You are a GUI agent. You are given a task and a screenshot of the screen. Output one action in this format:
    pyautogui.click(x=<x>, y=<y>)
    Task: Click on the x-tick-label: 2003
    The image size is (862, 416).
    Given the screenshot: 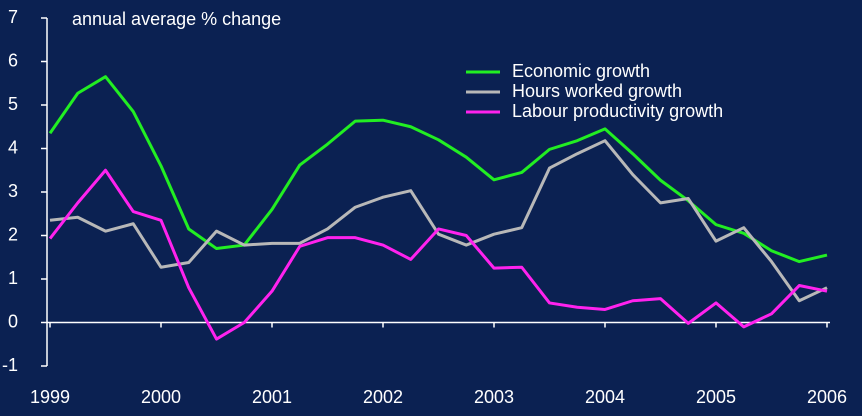 What is the action you would take?
    pyautogui.click(x=494, y=397)
    